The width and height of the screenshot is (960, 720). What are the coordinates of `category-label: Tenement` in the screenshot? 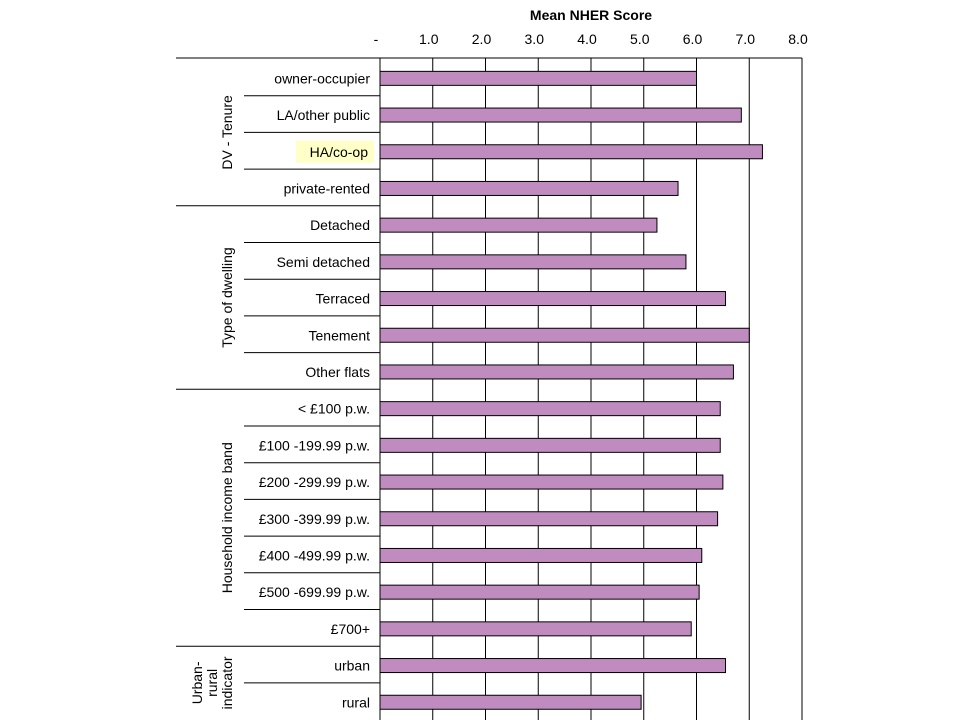 It's located at (340, 335).